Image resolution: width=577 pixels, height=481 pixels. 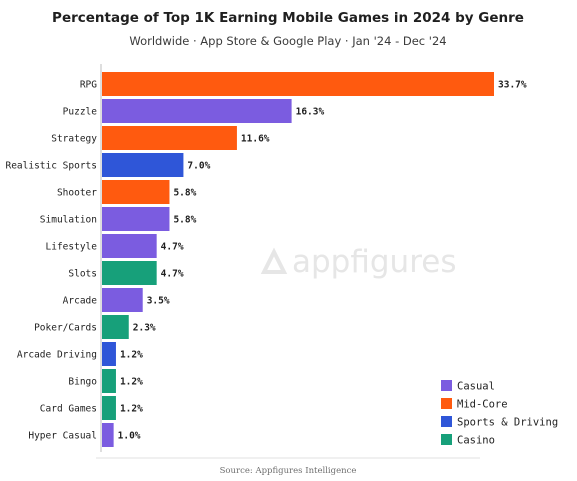 What do you see at coordinates (310, 112) in the screenshot?
I see `value-label: 16.3%` at bounding box center [310, 112].